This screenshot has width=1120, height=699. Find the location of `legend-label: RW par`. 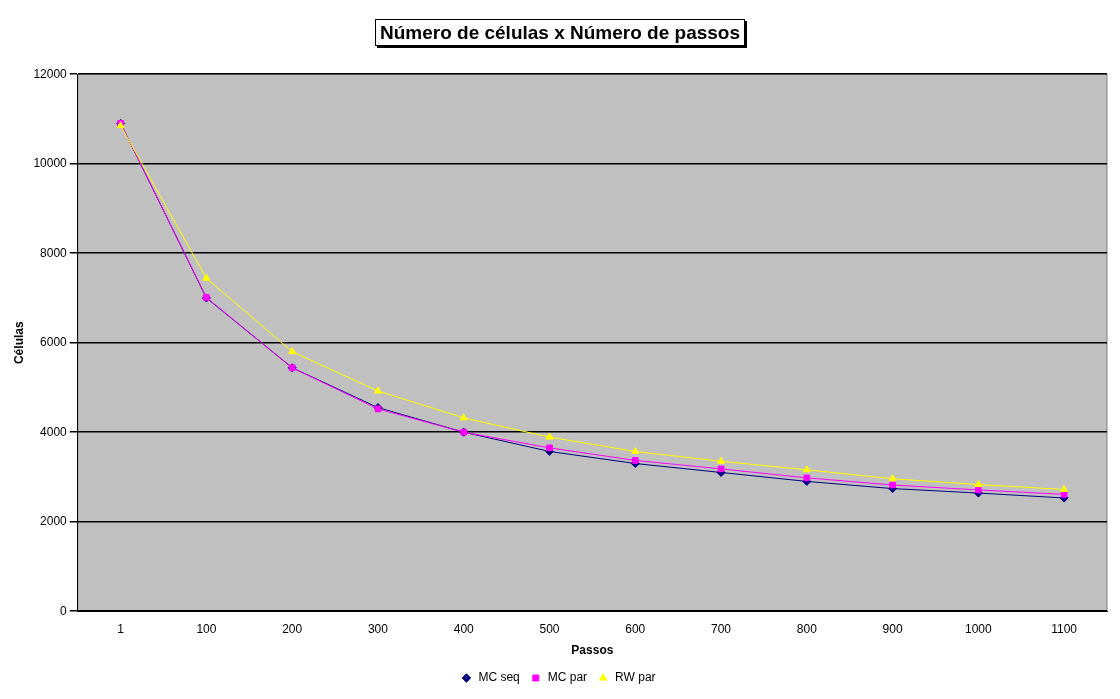

legend-label: RW par is located at coordinates (635, 677).